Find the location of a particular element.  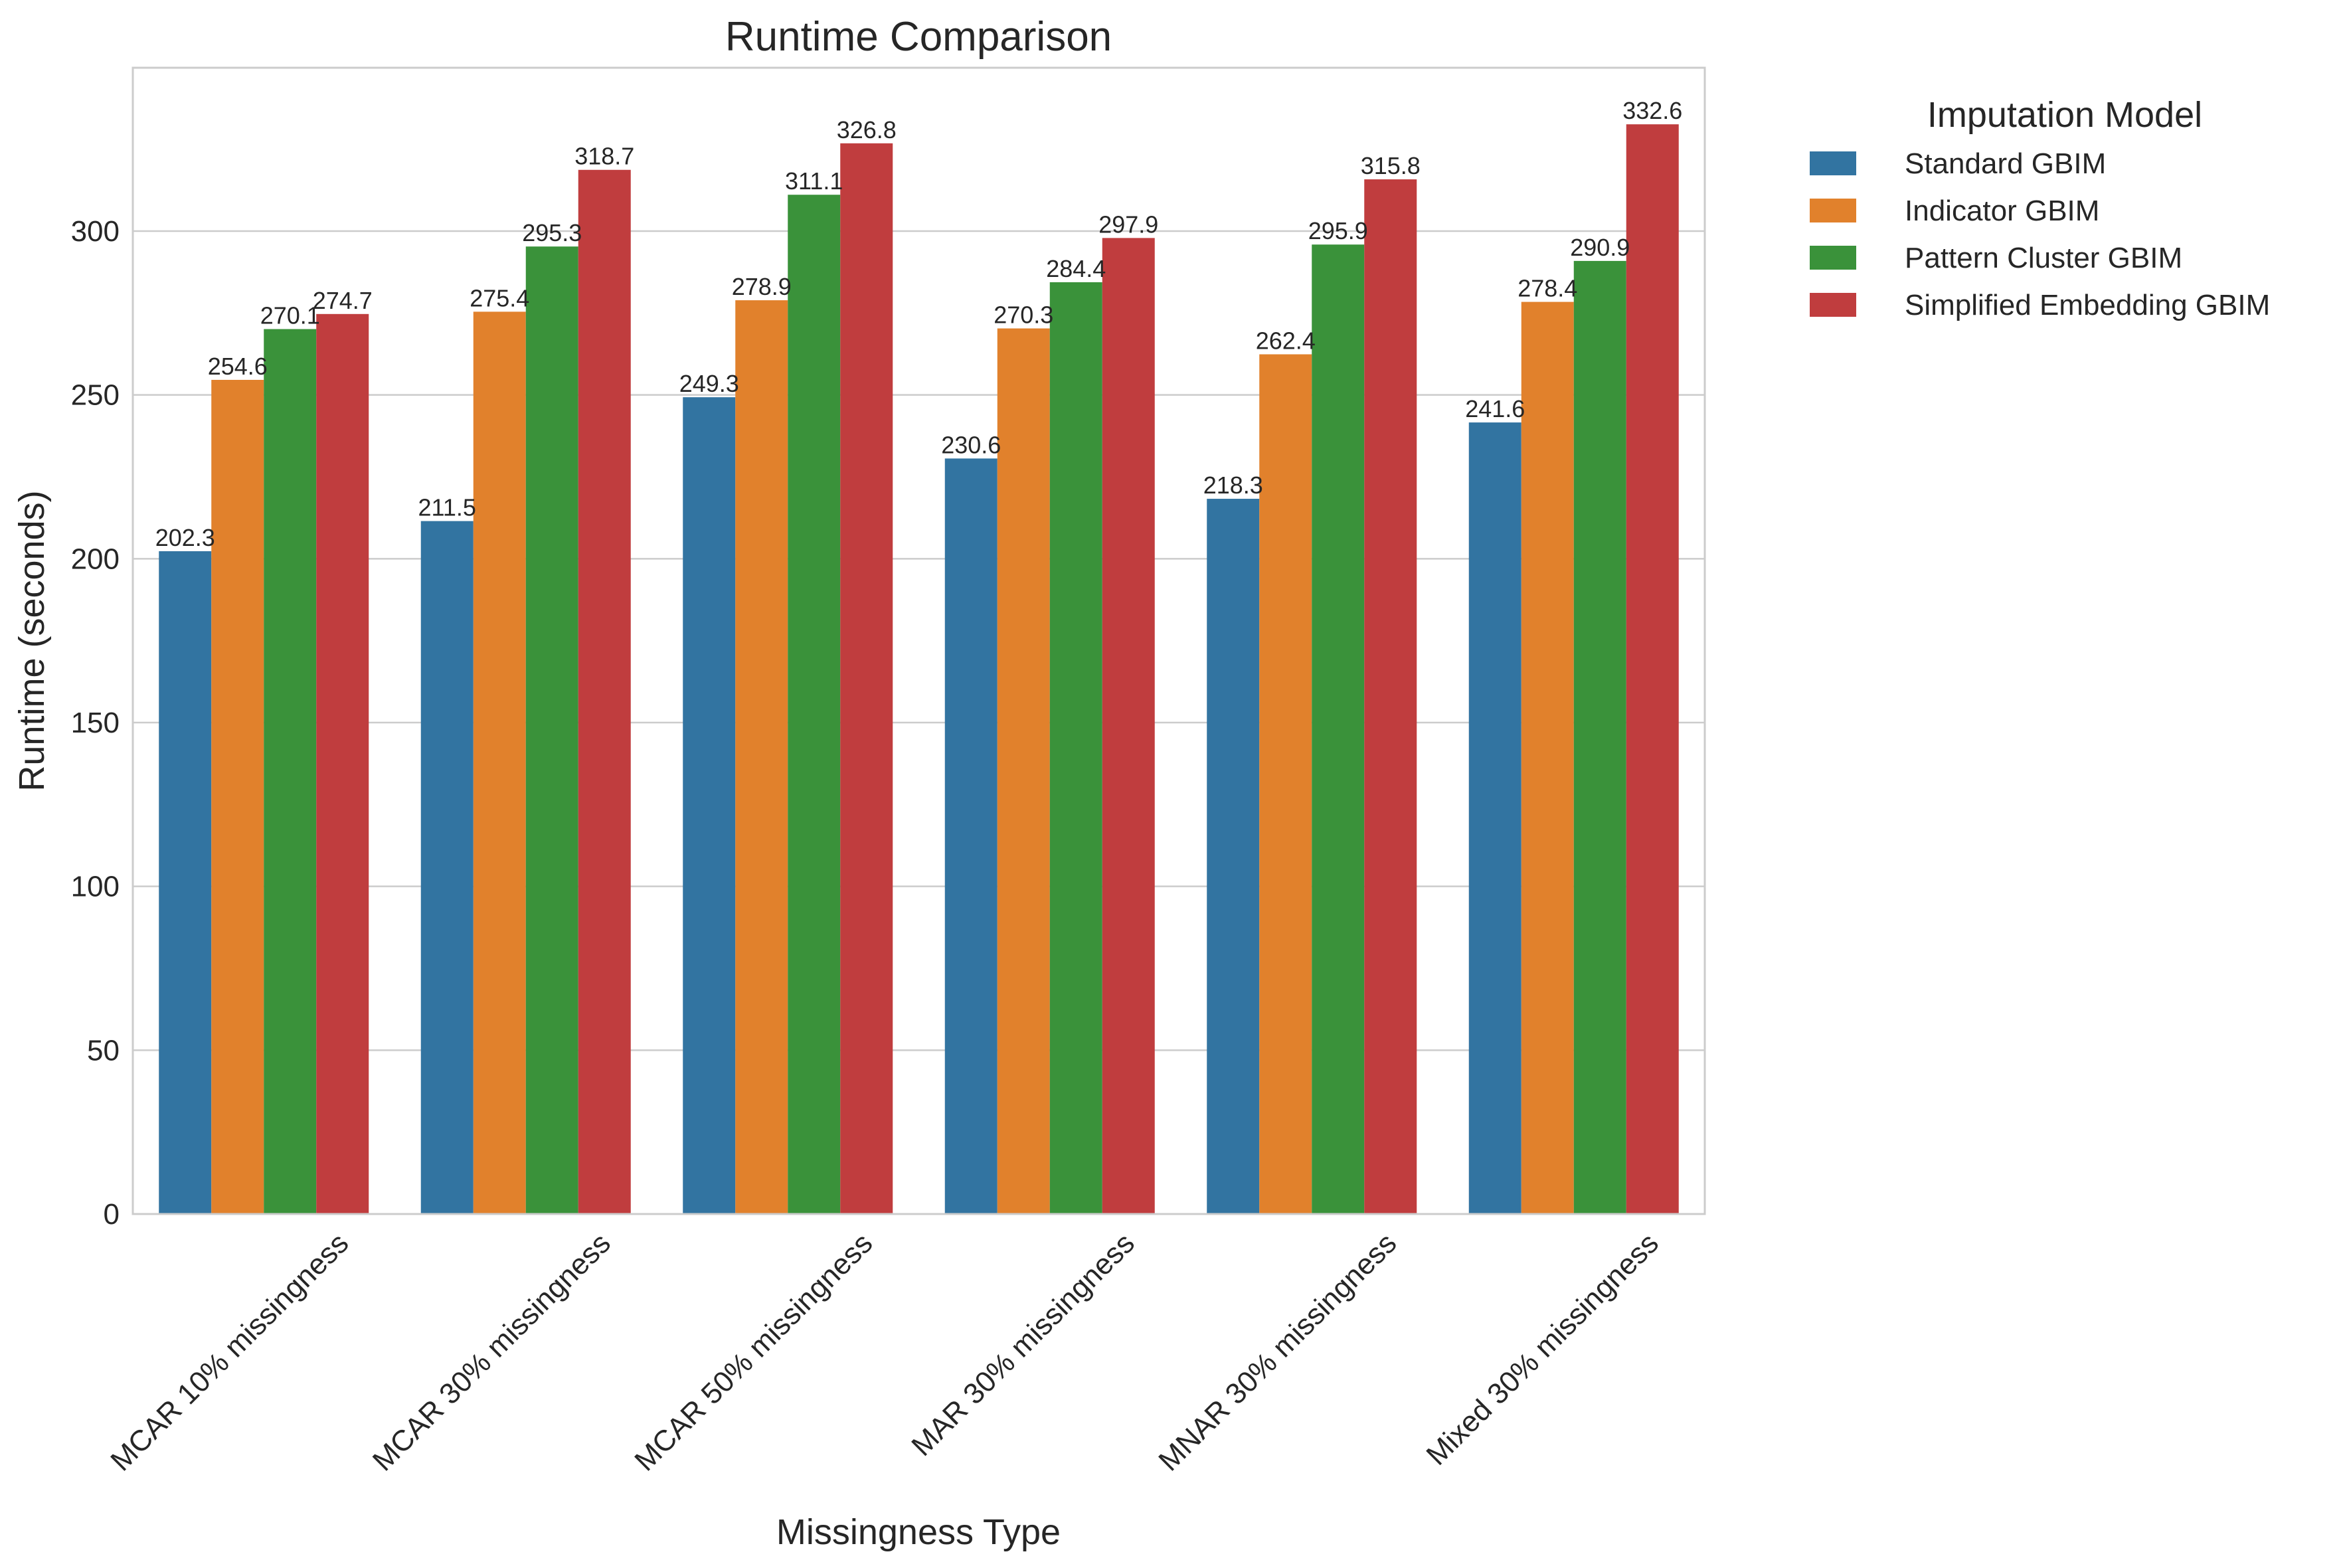

bar-value-label: 290.9 is located at coordinates (1600, 247).